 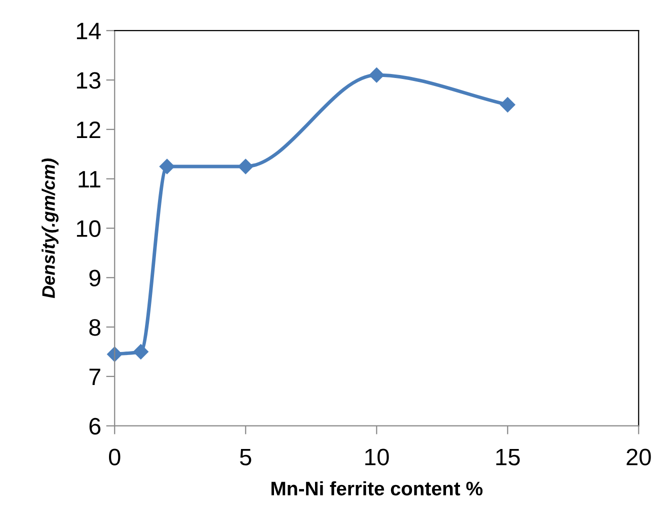 What do you see at coordinates (88, 129) in the screenshot?
I see `y-tick-label: 12` at bounding box center [88, 129].